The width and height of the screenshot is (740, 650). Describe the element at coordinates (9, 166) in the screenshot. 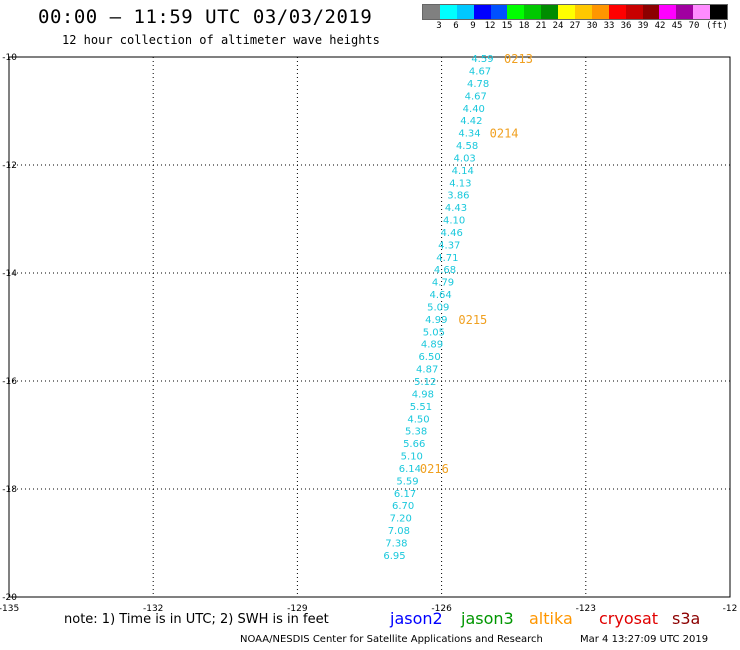

I see `y-tick-label: -12` at that location.